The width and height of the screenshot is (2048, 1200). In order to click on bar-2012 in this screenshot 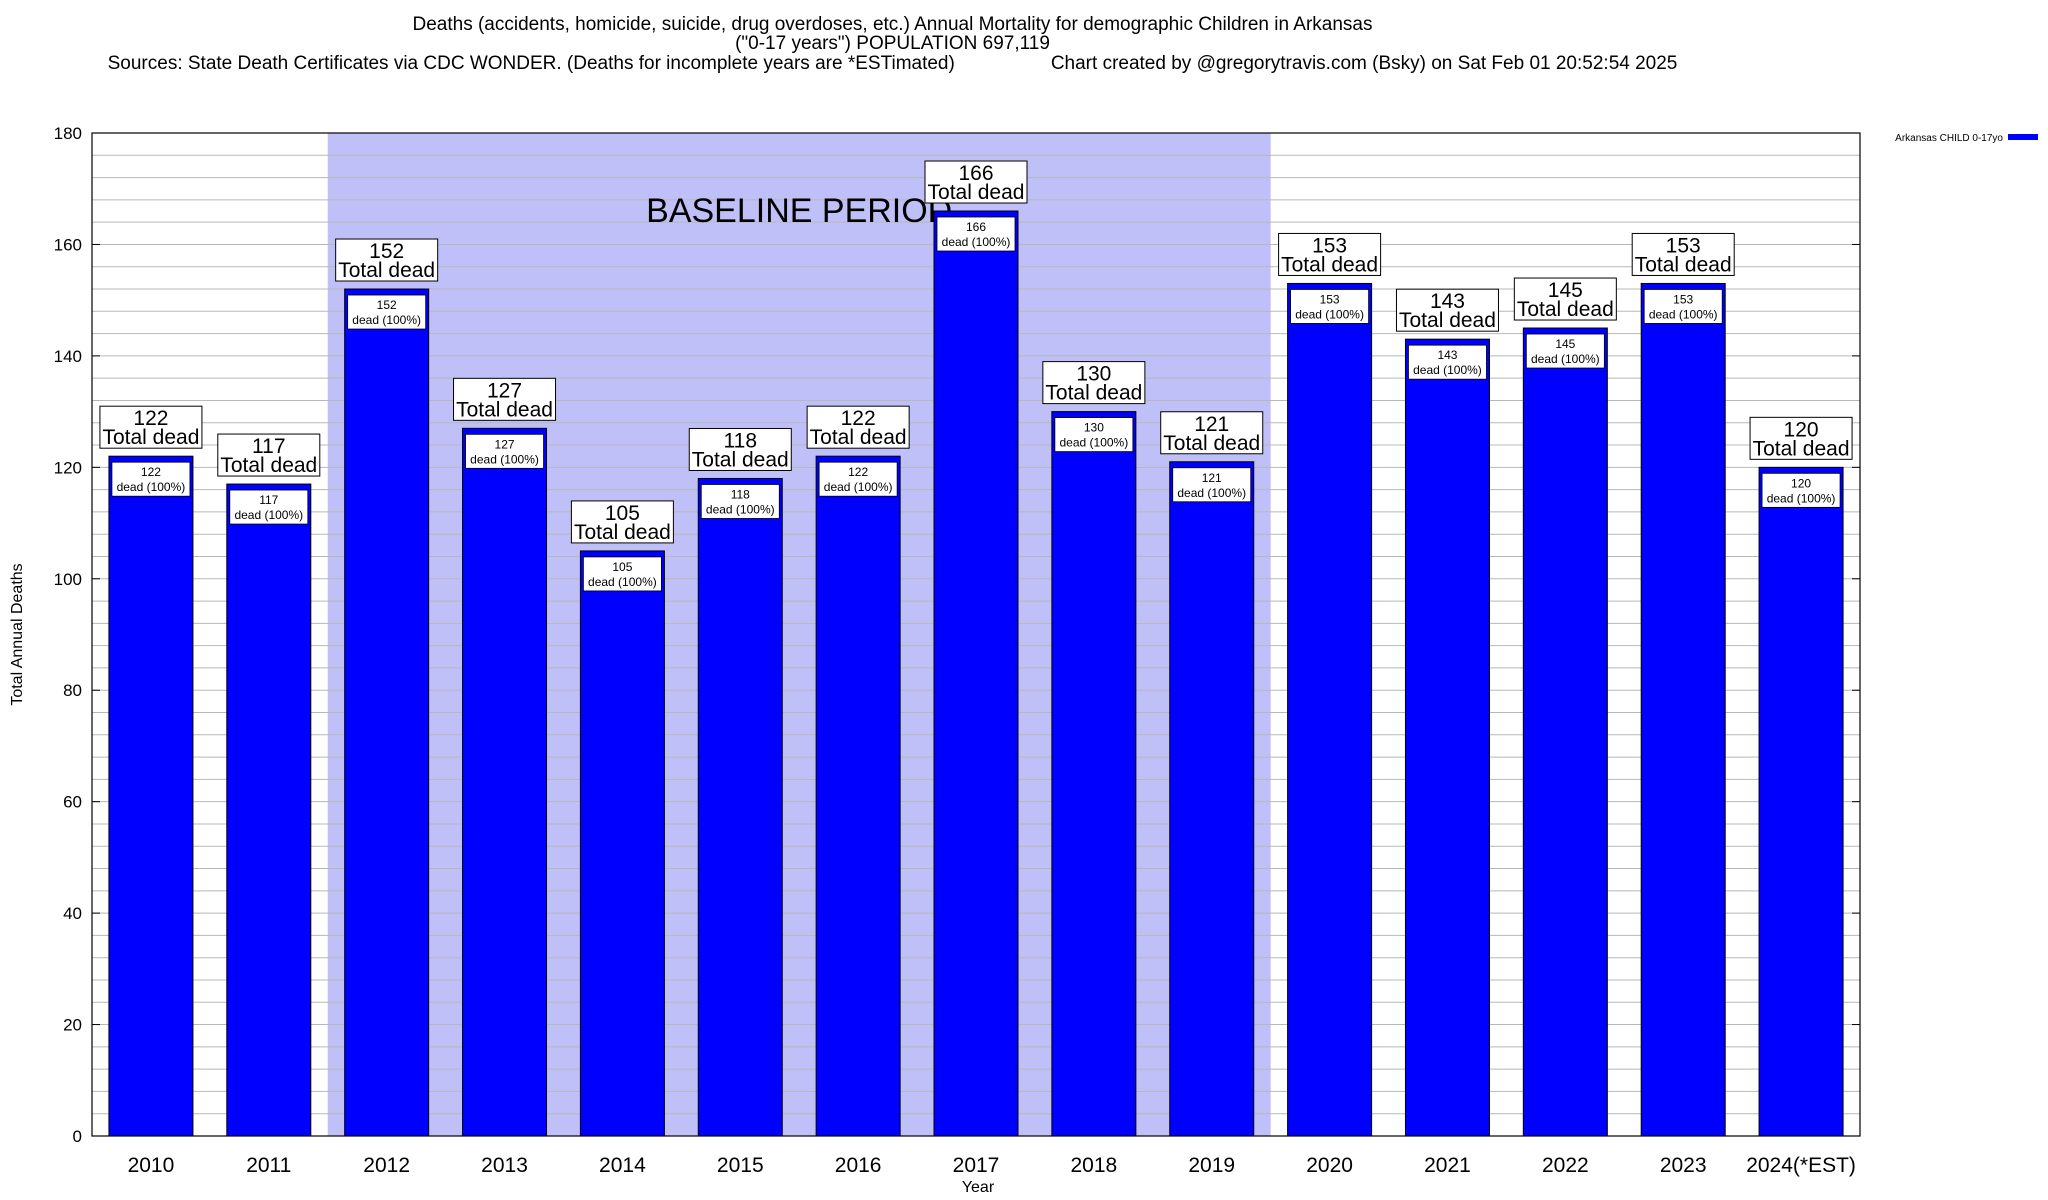, I will do `click(387, 712)`.